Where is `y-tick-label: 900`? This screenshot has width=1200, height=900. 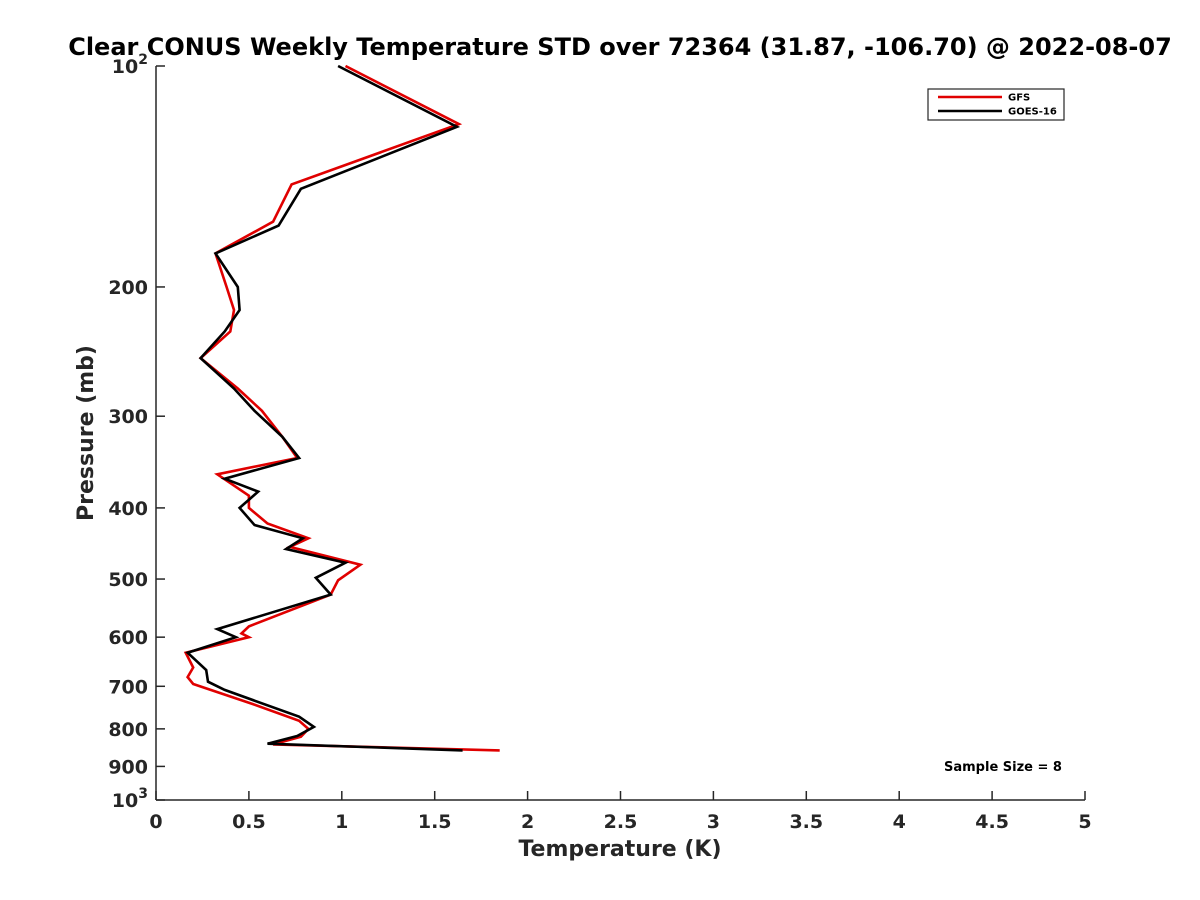
y-tick-label: 900 is located at coordinates (128, 767).